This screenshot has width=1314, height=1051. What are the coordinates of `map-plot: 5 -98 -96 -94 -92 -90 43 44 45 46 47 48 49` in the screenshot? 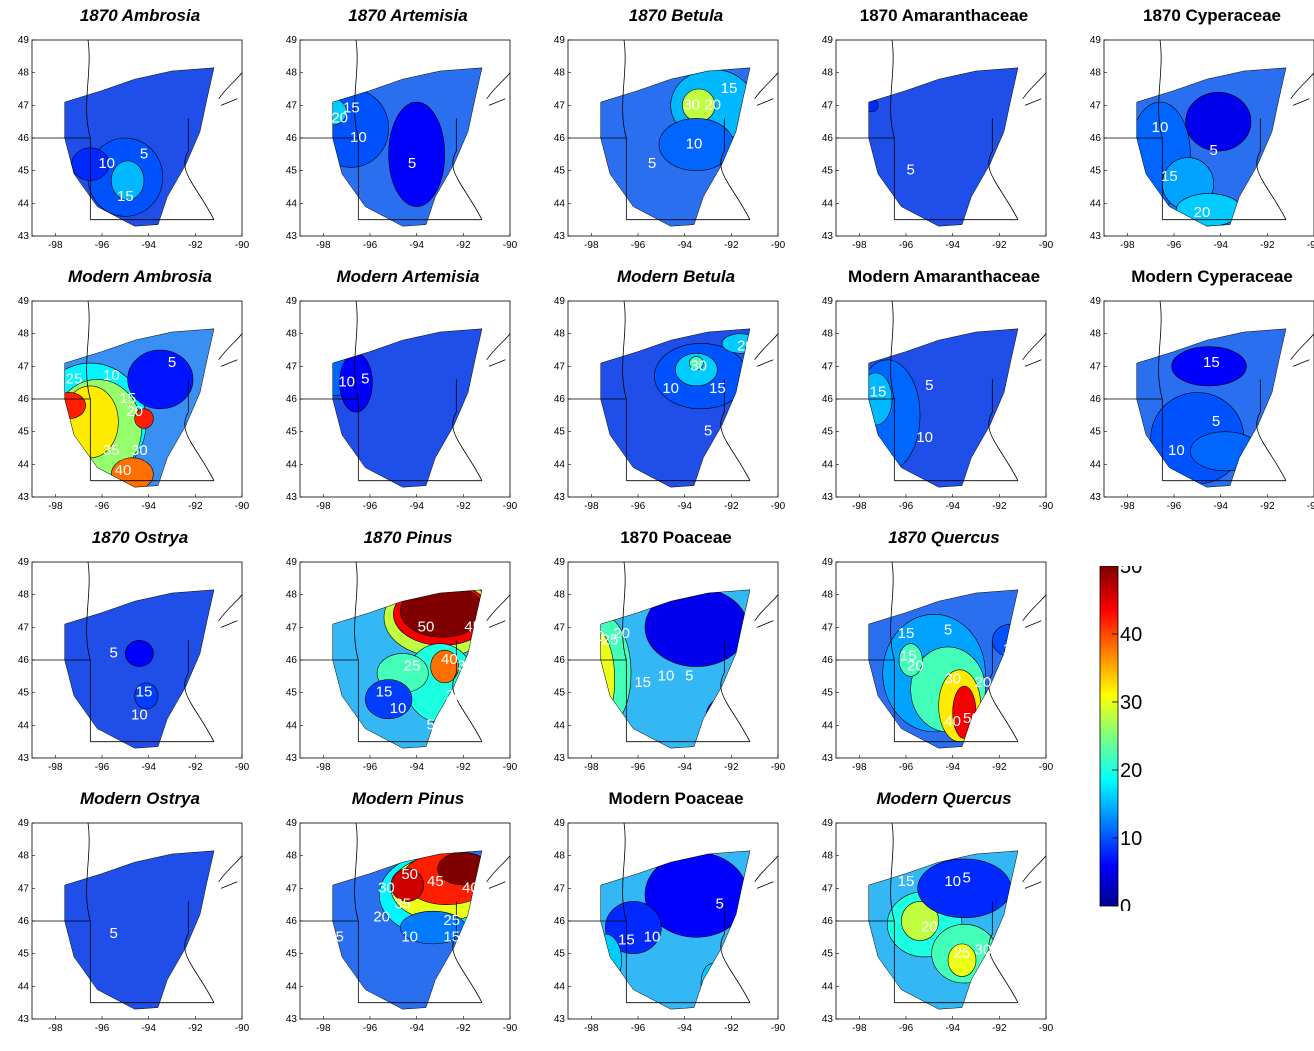 It's located at (134, 926).